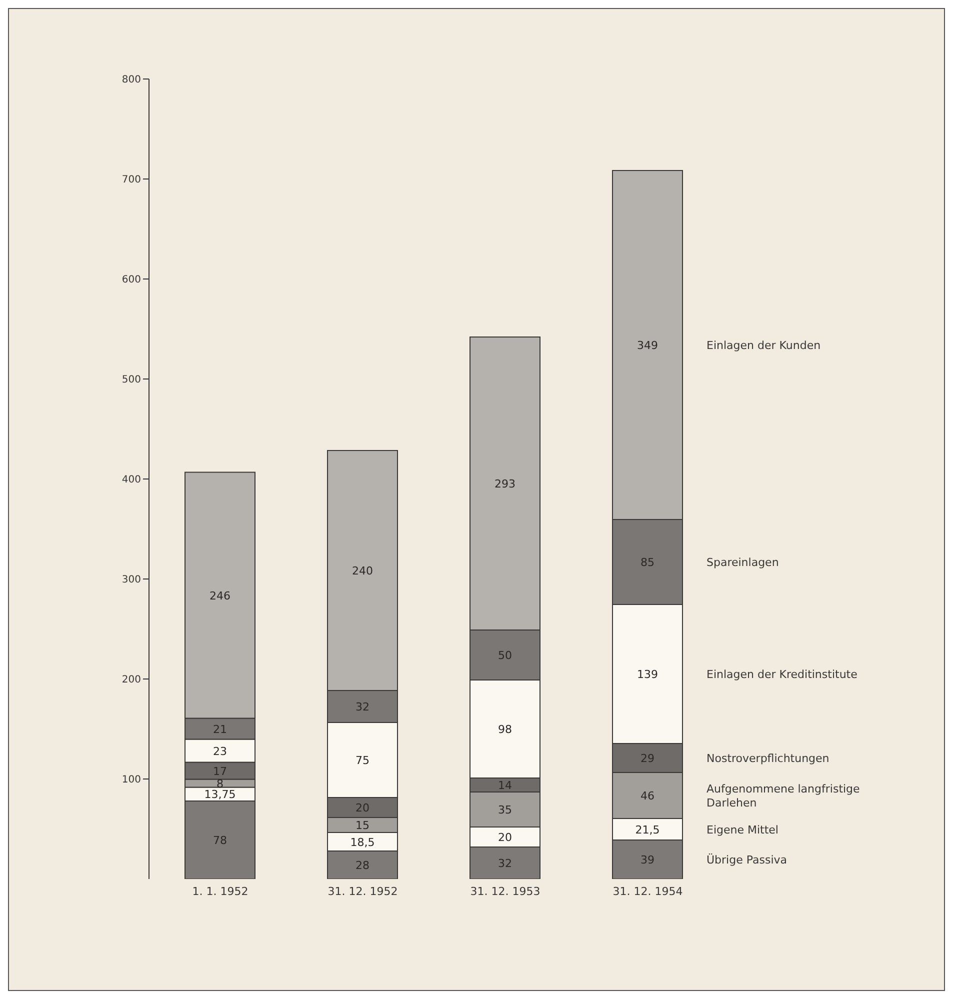 This screenshot has width=953, height=999. I want to click on data-label: 28, so click(363, 865).